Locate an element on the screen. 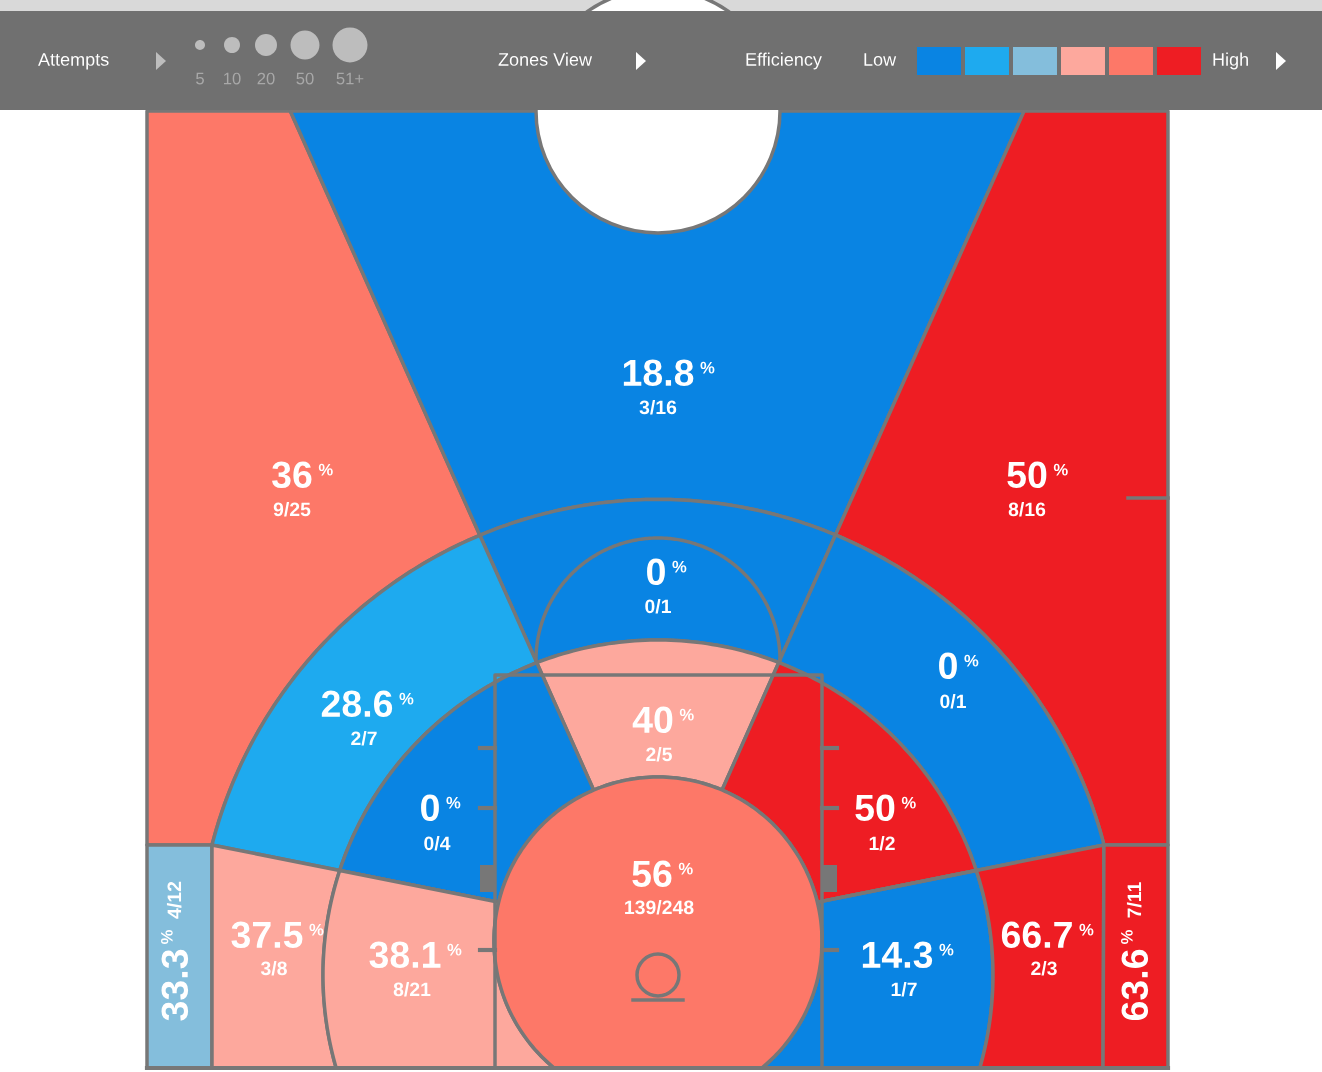  text: 51+ is located at coordinates (350, 78).